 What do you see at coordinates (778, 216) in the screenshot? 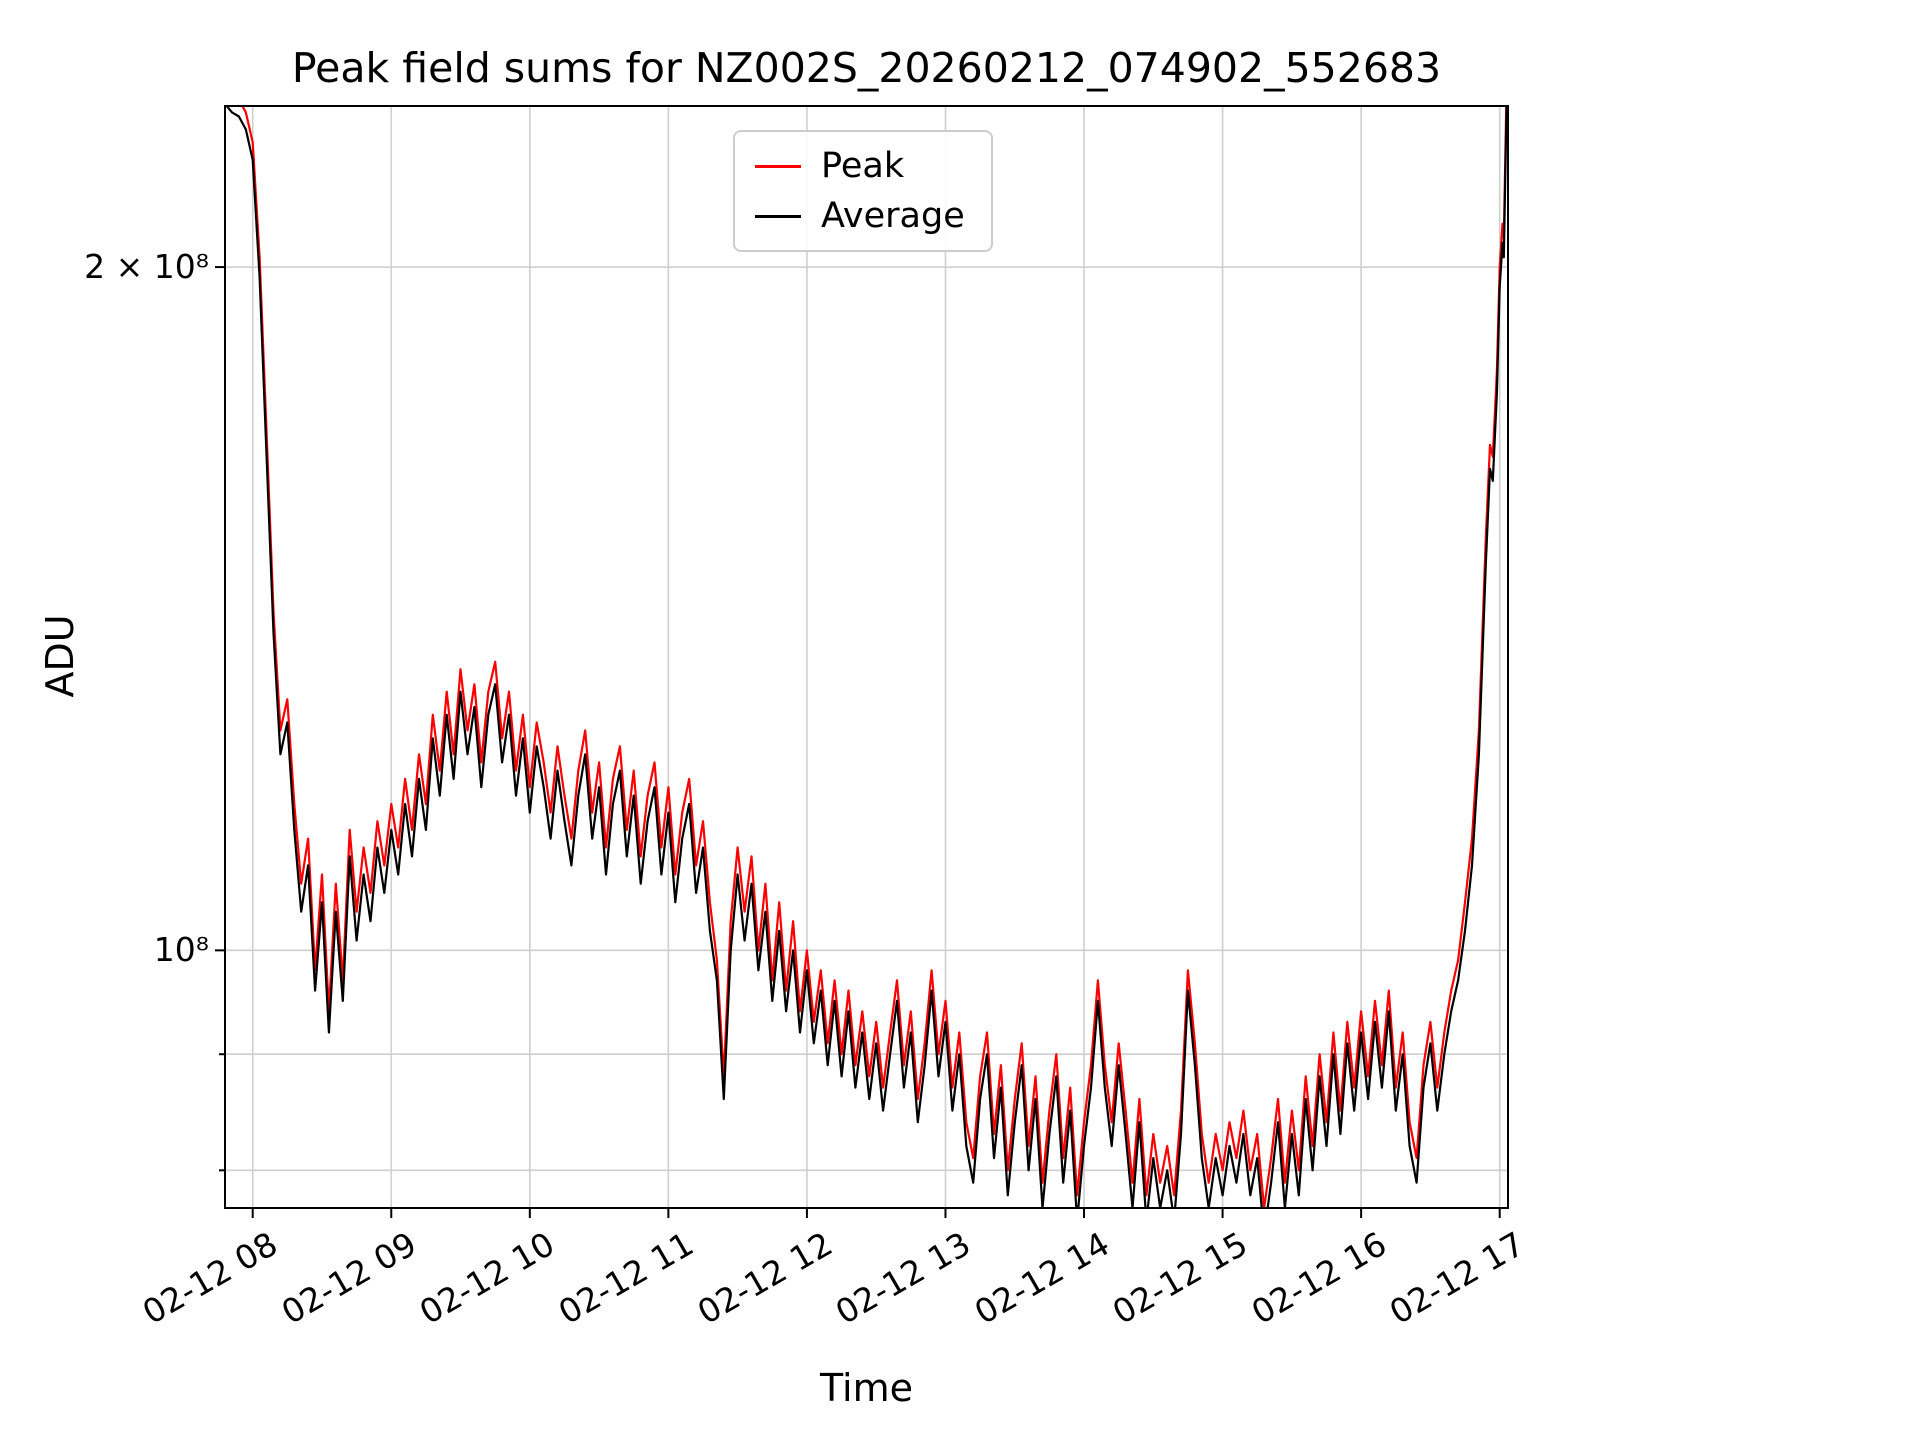
I see `legend-line-swatch-average` at bounding box center [778, 216].